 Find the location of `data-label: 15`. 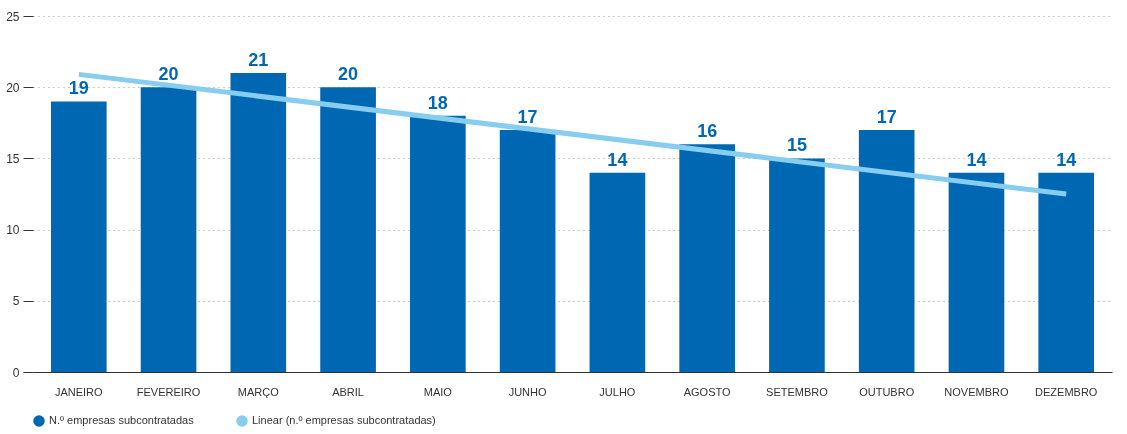

data-label: 15 is located at coordinates (796, 145).